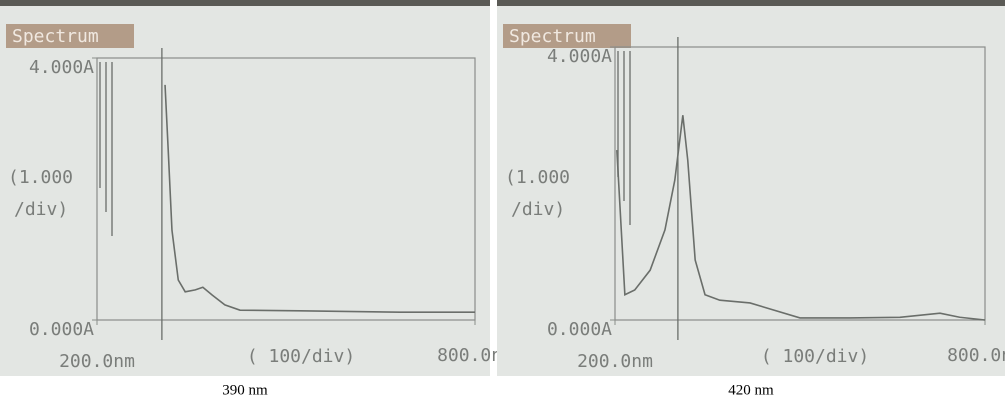 Image resolution: width=1005 pixels, height=401 pixels. I want to click on caption: 420 nm, so click(751, 390).